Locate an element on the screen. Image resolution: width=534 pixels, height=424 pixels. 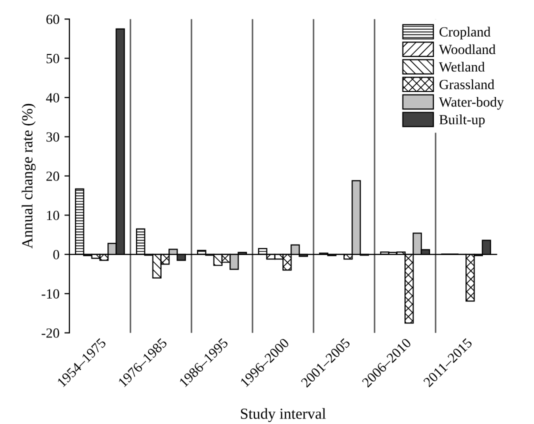
legend-label: Wetland is located at coordinates (461, 67).